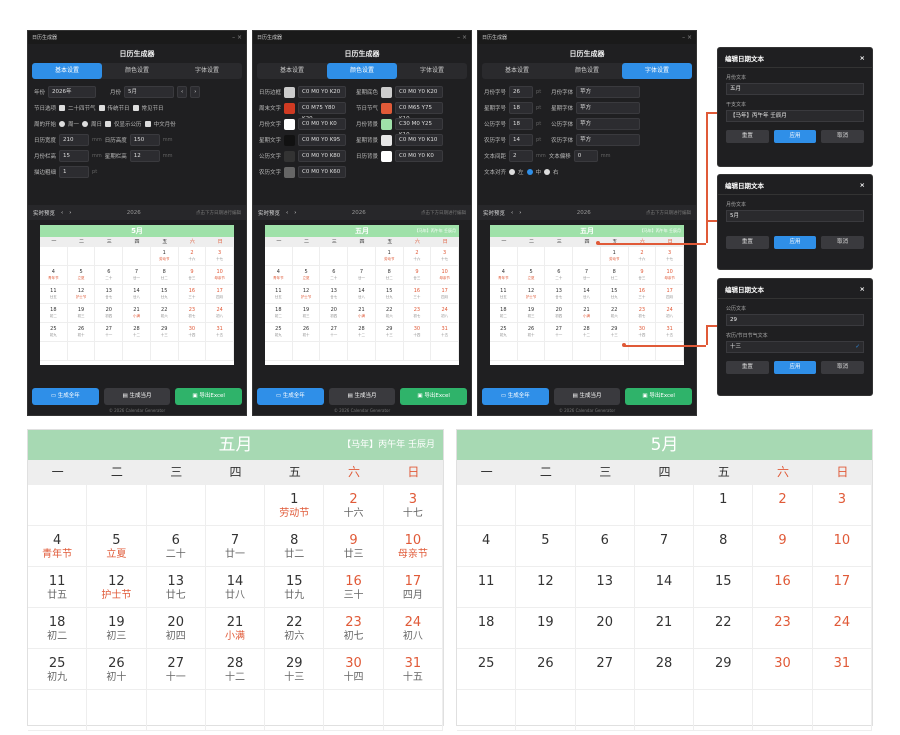 The height and width of the screenshot is (735, 900). Describe the element at coordinates (334, 313) in the screenshot. I see `day-cell: 20 初四` at that location.